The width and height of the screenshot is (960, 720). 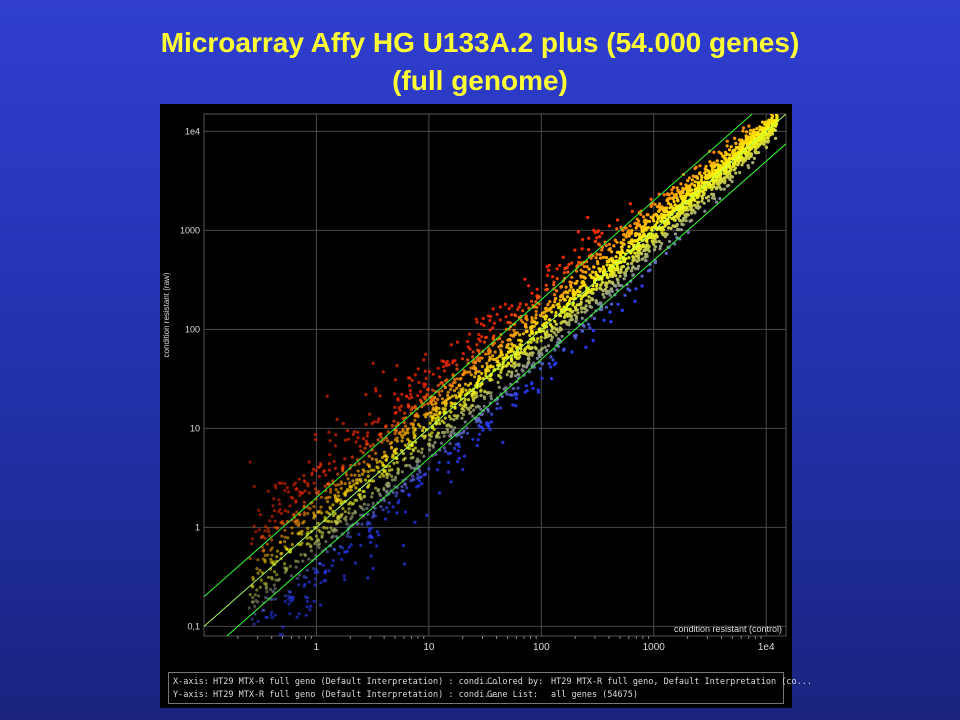 I want to click on gene-list-info: Gene List: all genes (54675), so click(x=562, y=695).